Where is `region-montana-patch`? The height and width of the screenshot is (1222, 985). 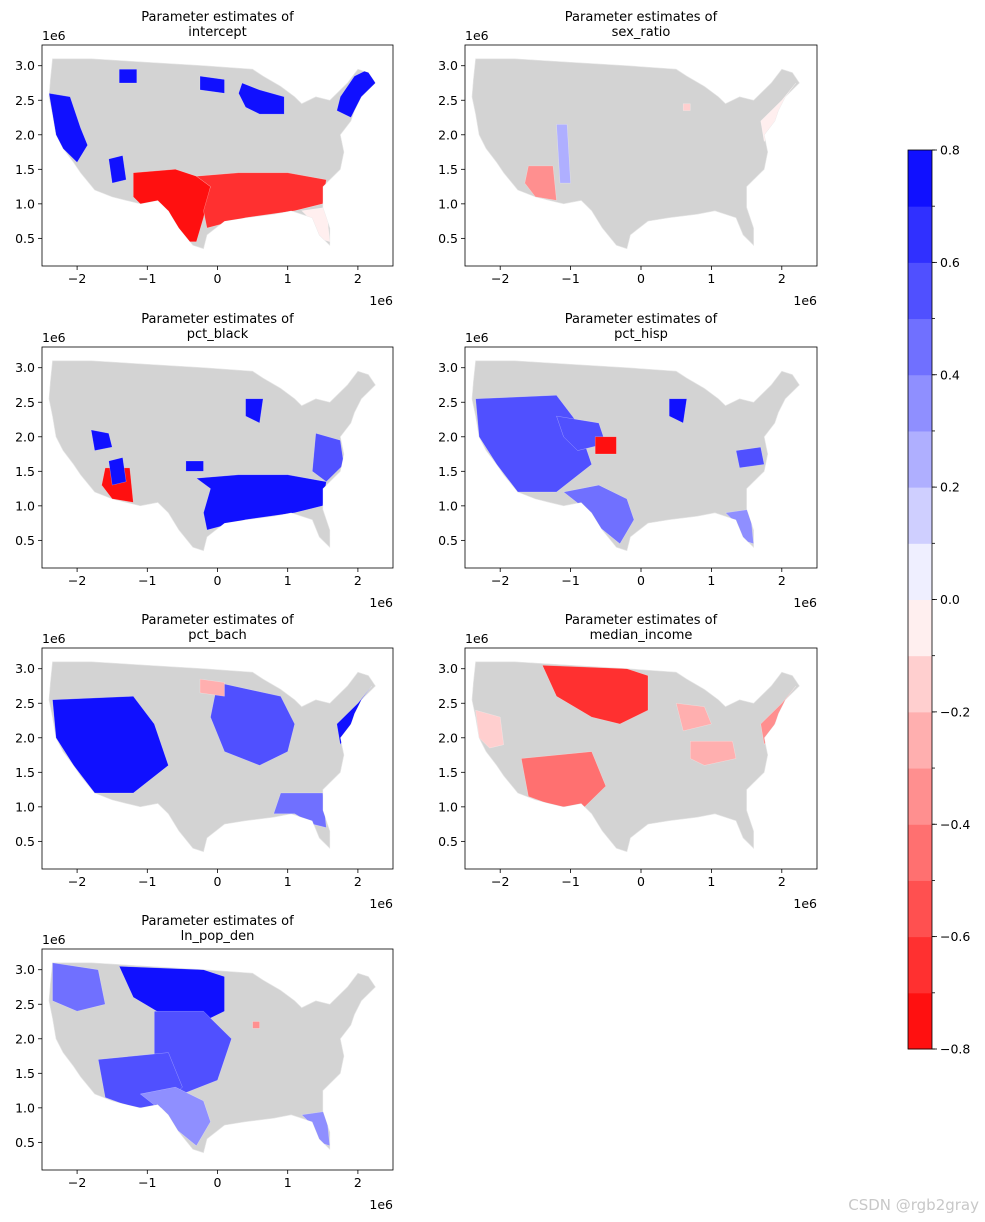
region-montana-patch is located at coordinates (128, 76).